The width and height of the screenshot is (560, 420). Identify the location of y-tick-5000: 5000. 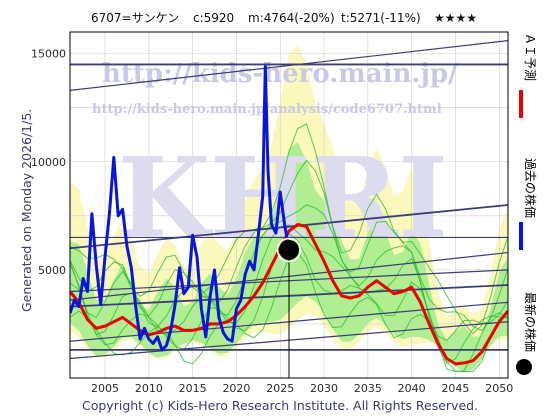
(52, 270).